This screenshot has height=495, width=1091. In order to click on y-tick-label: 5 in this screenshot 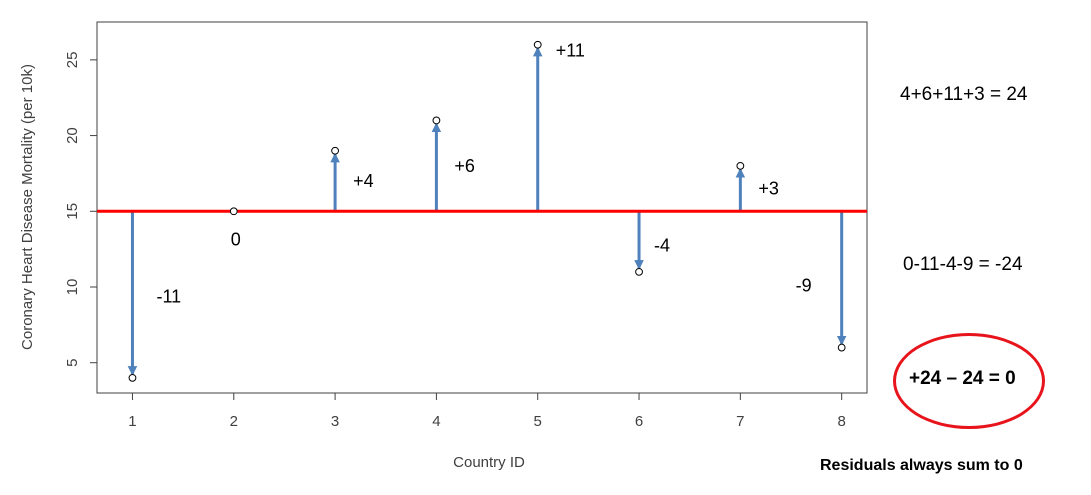, I will do `click(72, 363)`.